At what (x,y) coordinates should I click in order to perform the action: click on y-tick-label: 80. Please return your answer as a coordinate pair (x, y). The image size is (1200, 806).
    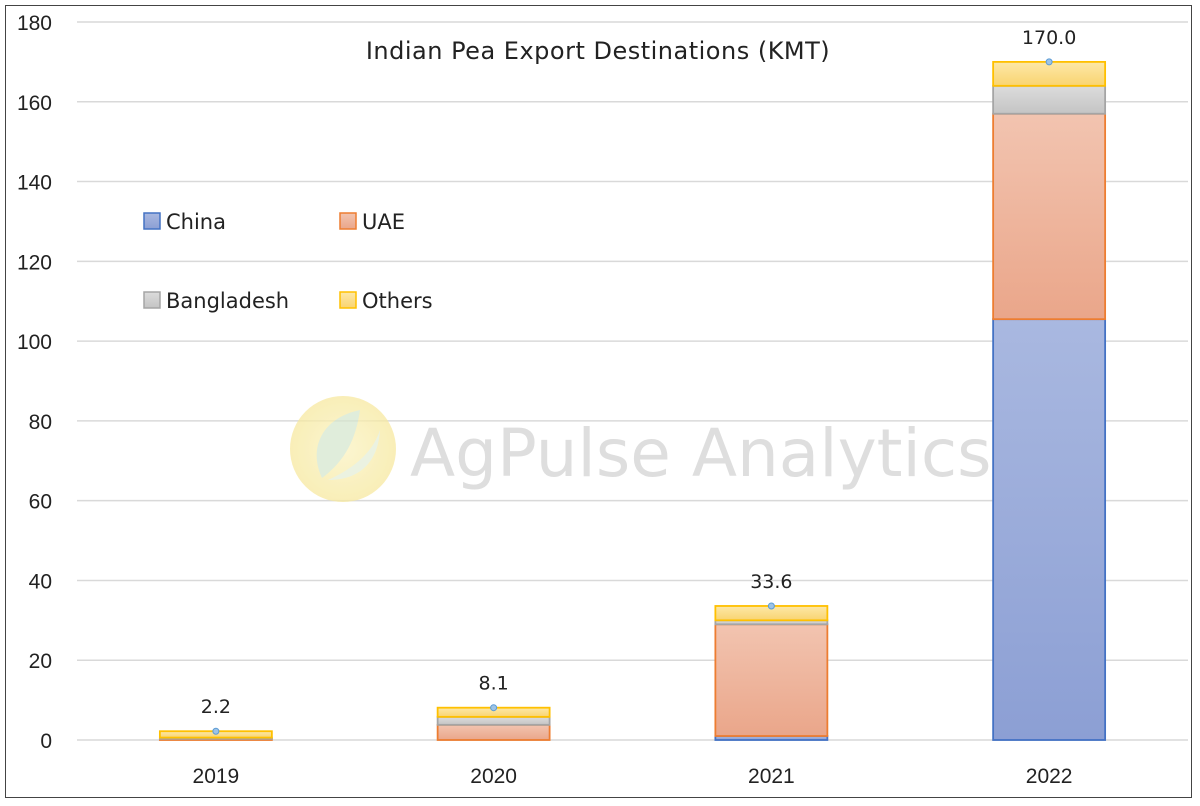
    Looking at the image, I should click on (40, 422).